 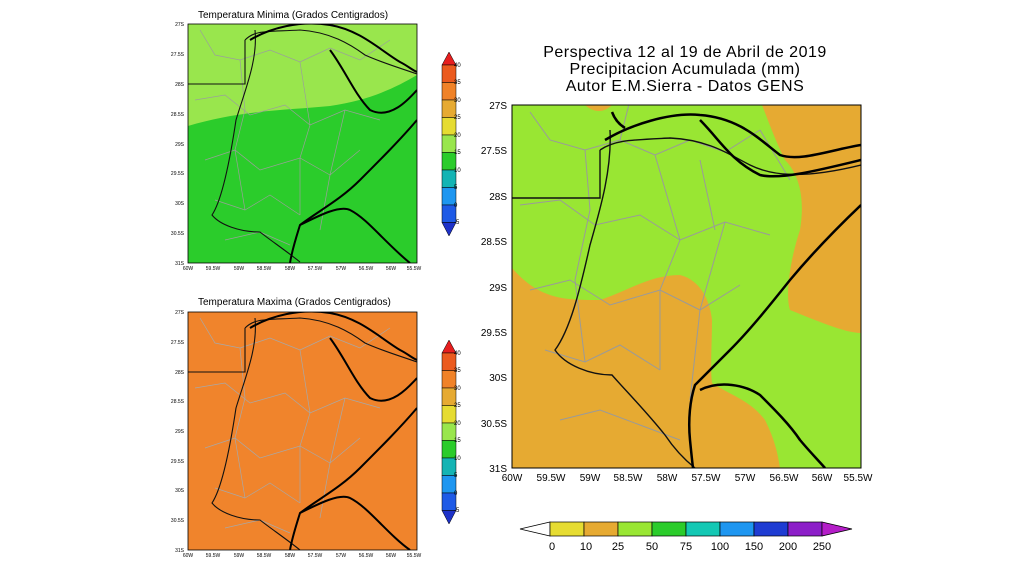 I want to click on precip-title-line-2: Precipitacion Acumulada (mm), so click(x=685, y=69).